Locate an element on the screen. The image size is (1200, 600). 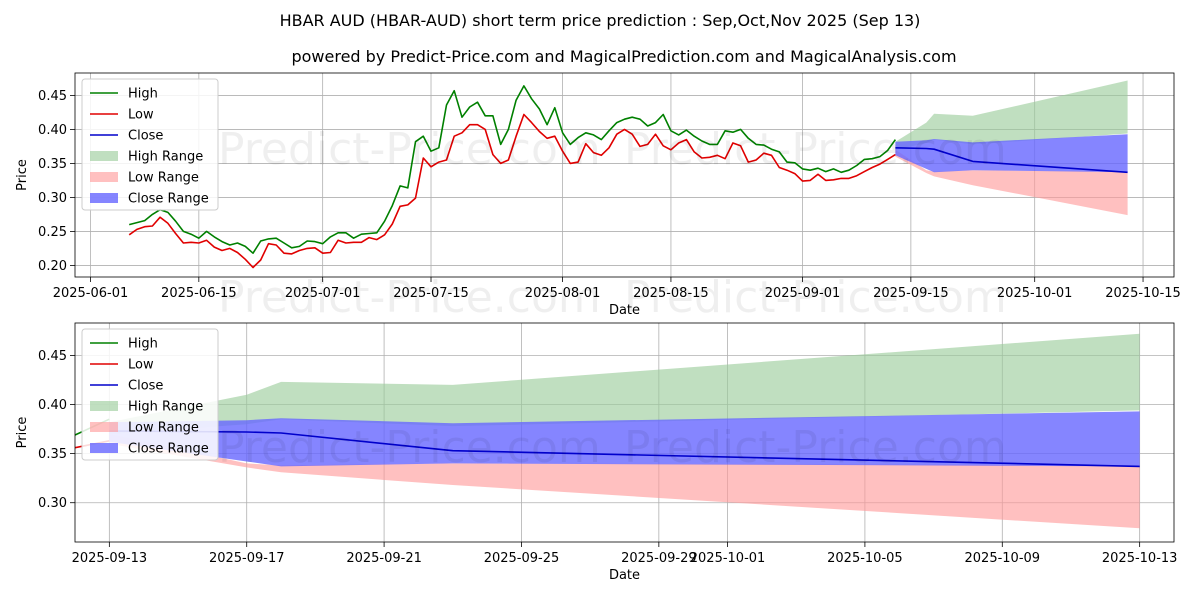
top-xtick-label: 2025-10-15 is located at coordinates (1143, 293).